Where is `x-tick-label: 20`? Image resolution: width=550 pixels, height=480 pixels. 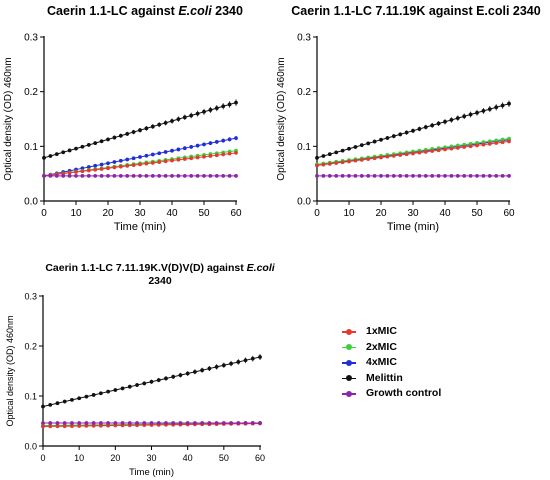 x-tick-label: 20 is located at coordinates (381, 213).